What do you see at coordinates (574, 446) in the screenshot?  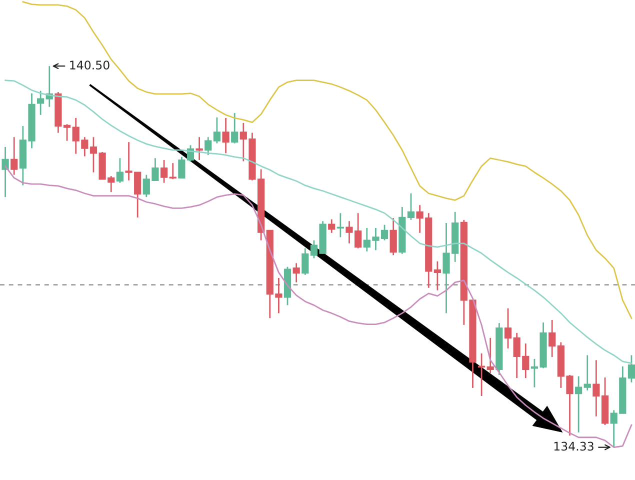 I see `annotation: 134.33` at bounding box center [574, 446].